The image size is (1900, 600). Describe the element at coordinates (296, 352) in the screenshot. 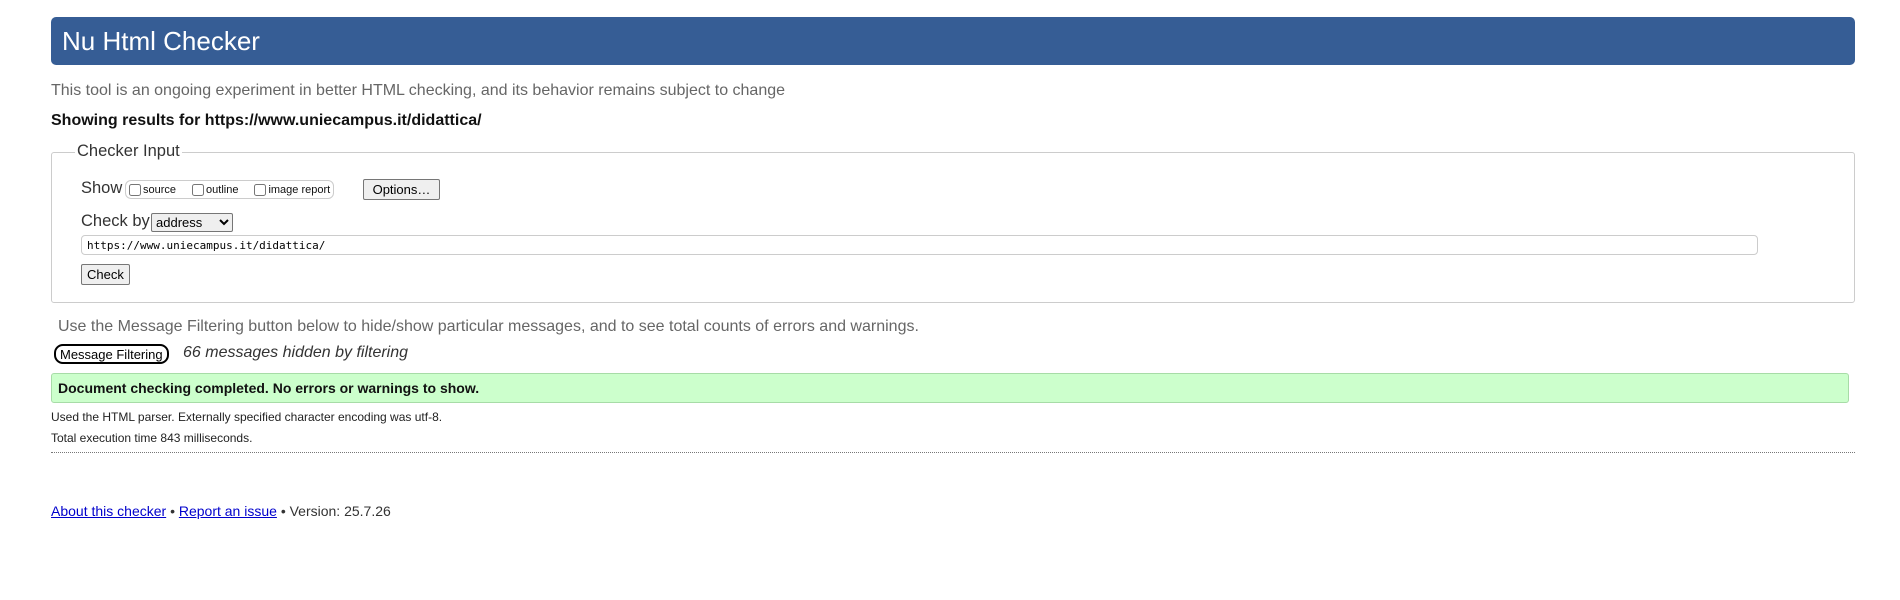

I see `hidden-messages-count: 66 messages hidden by filtering` at that location.